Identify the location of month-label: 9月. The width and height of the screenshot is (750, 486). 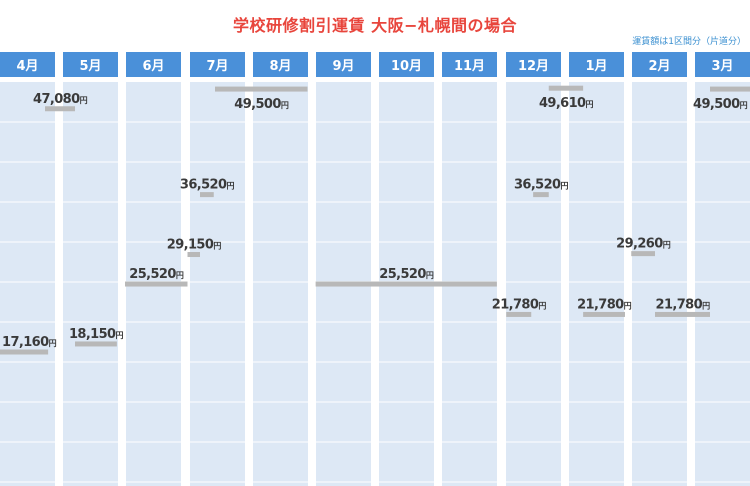
(343, 66).